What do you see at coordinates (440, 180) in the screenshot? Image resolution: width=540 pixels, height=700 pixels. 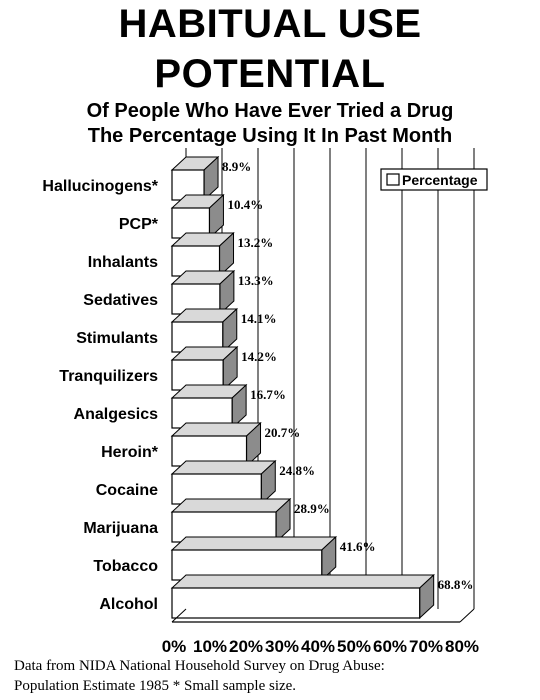 I see `legend-label: Percentage` at bounding box center [440, 180].